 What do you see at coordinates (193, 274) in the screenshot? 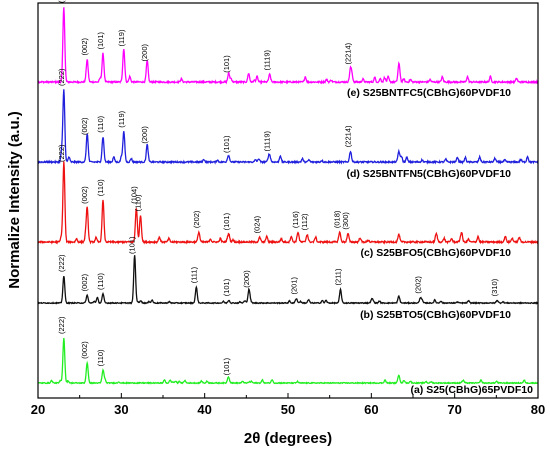
I see `peak-label: (111)` at bounding box center [193, 274].